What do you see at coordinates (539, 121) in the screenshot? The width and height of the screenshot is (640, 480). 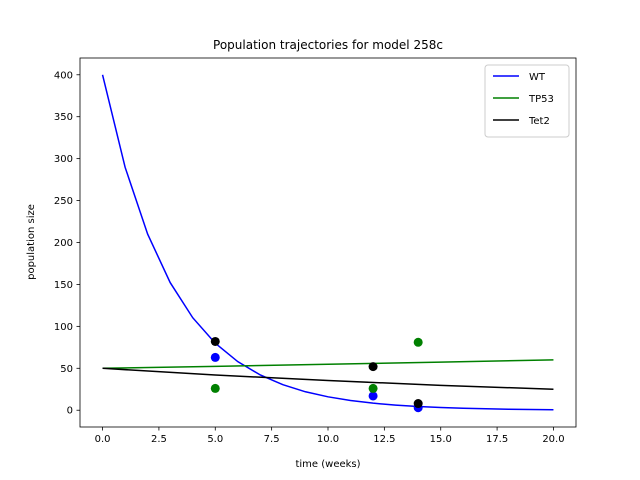 I see `legend-label-tet2: Tet2` at bounding box center [539, 121].